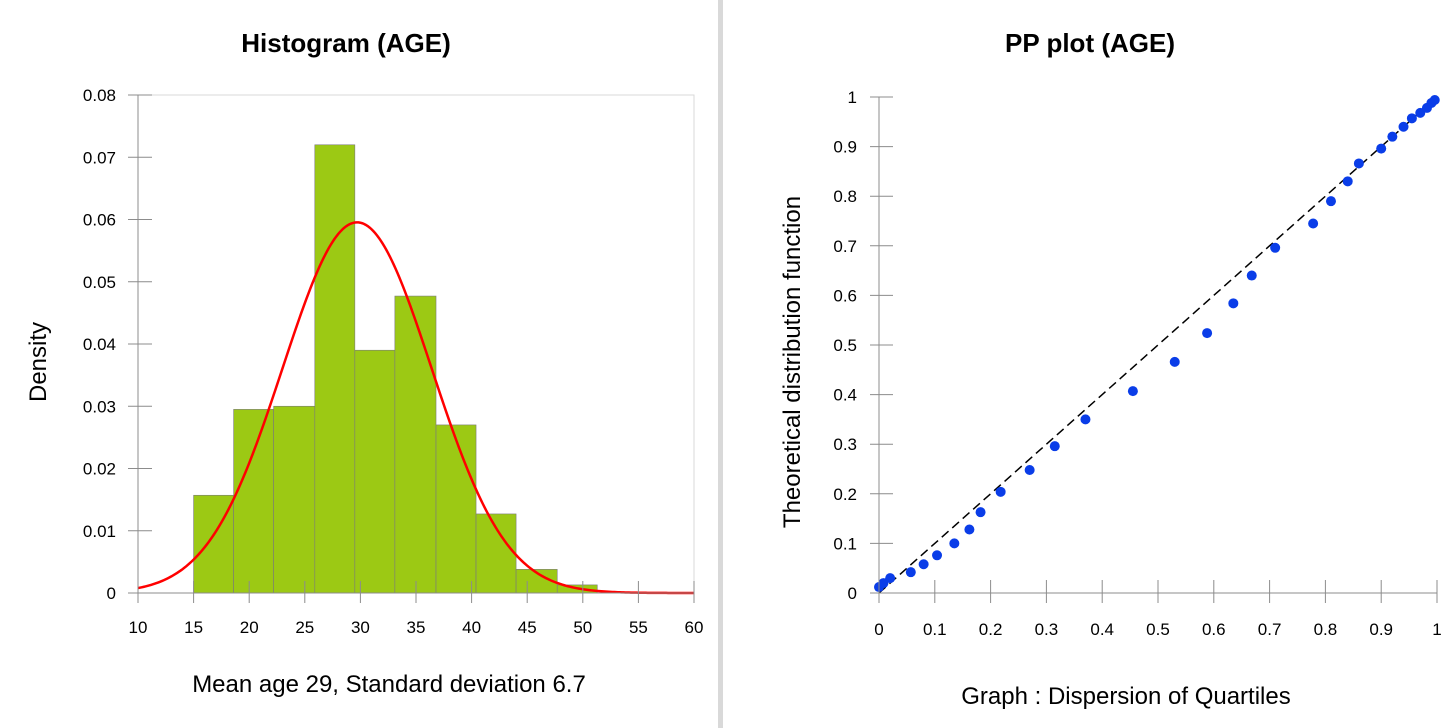 Image resolution: width=1450 pixels, height=728 pixels. I want to click on pp-plot-y-tick-label: 1, so click(852, 97).